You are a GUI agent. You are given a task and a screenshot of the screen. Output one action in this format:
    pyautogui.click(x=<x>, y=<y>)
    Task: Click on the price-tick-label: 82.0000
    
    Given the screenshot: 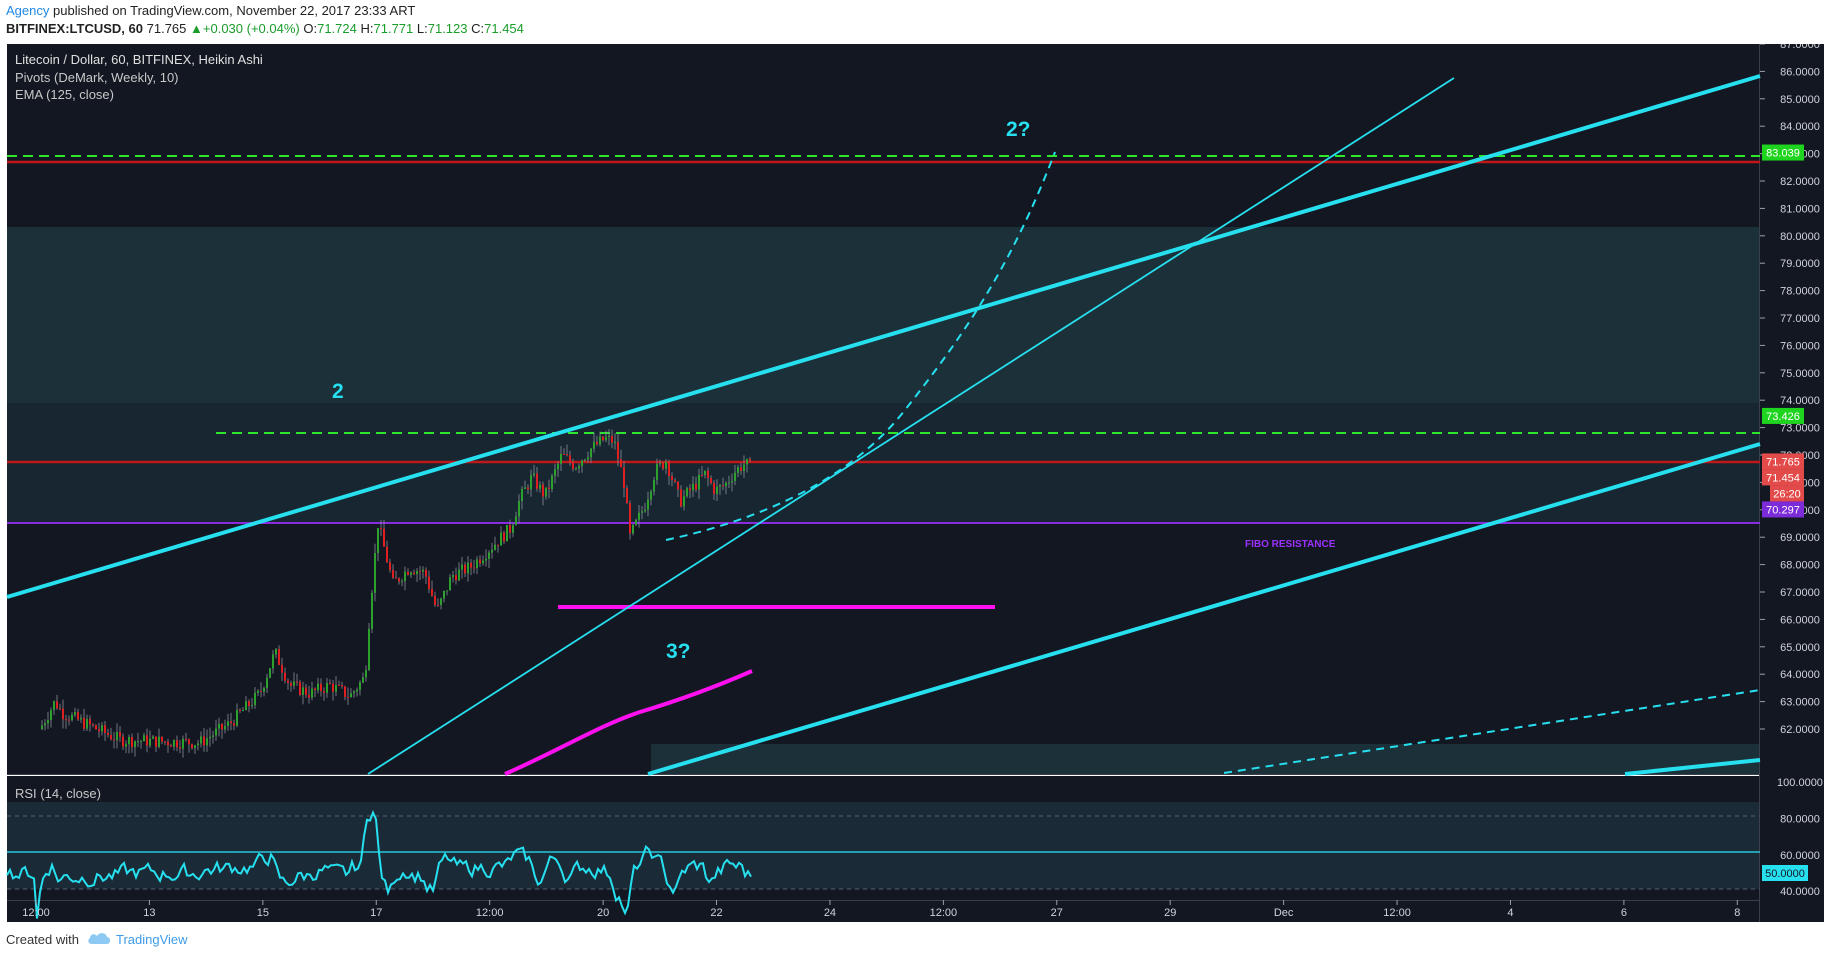 What is the action you would take?
    pyautogui.click(x=1800, y=182)
    